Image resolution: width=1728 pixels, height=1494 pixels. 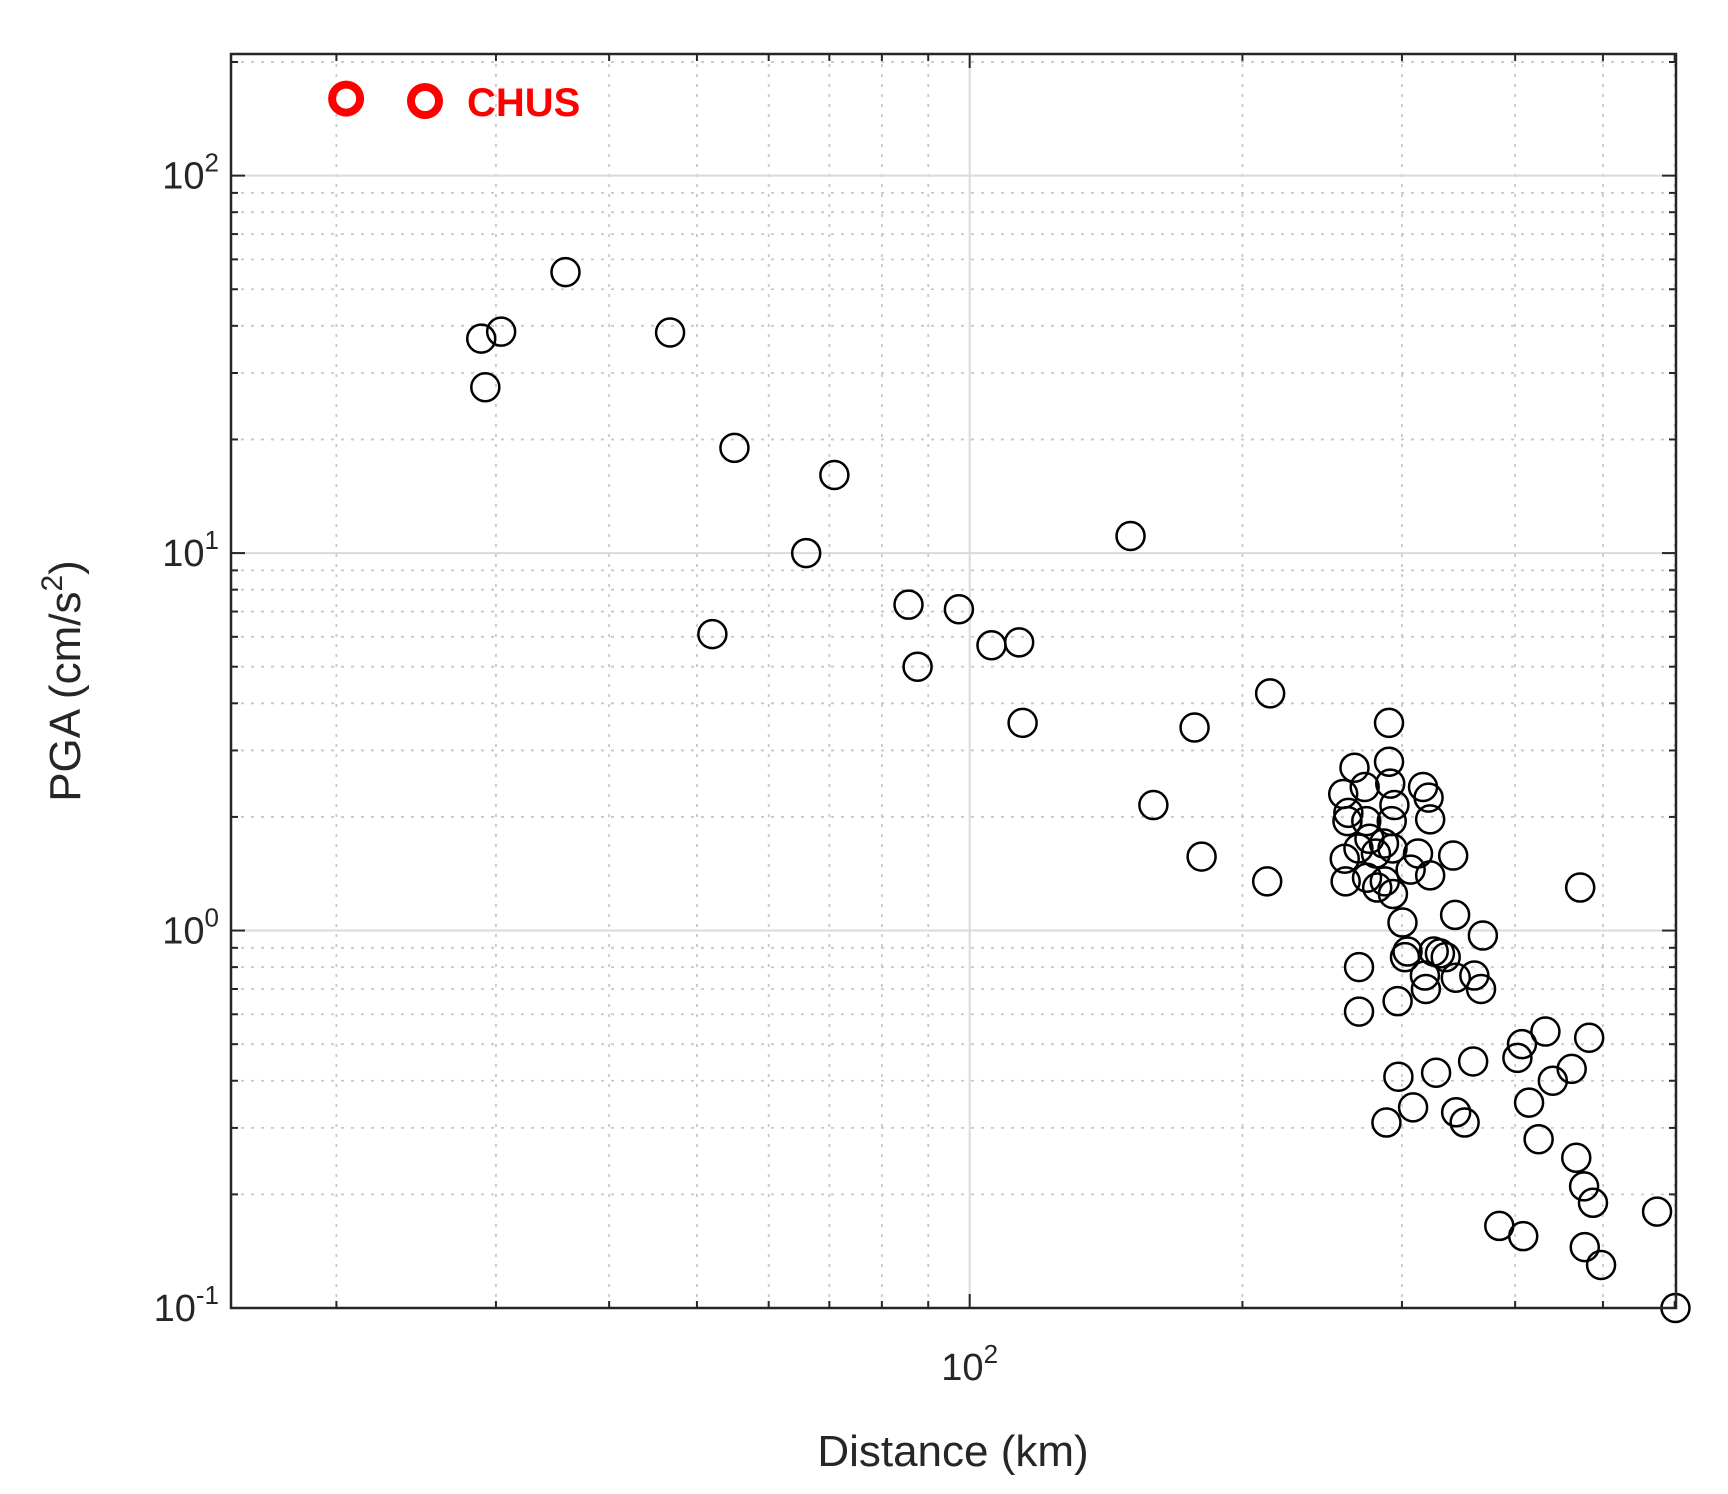 I want to click on y-axis-label-main: PGA (cm/s, so click(x=65, y=697).